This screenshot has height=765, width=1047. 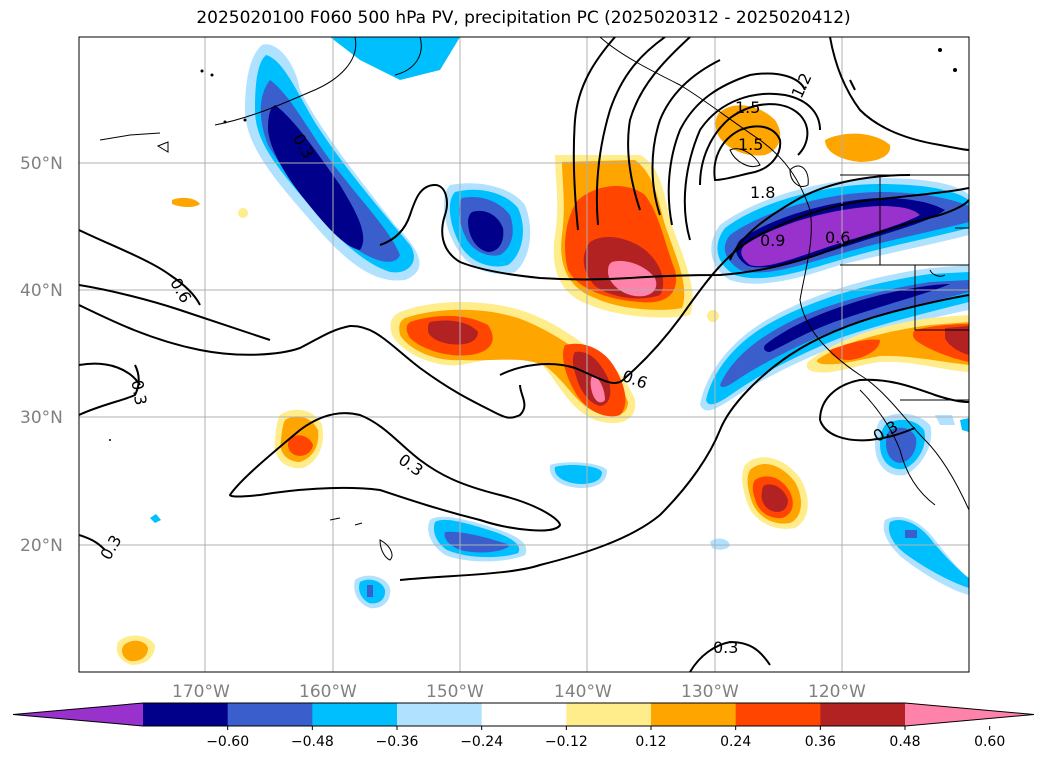 I want to click on colorbar-tick-label: −0.36, so click(x=397, y=742).